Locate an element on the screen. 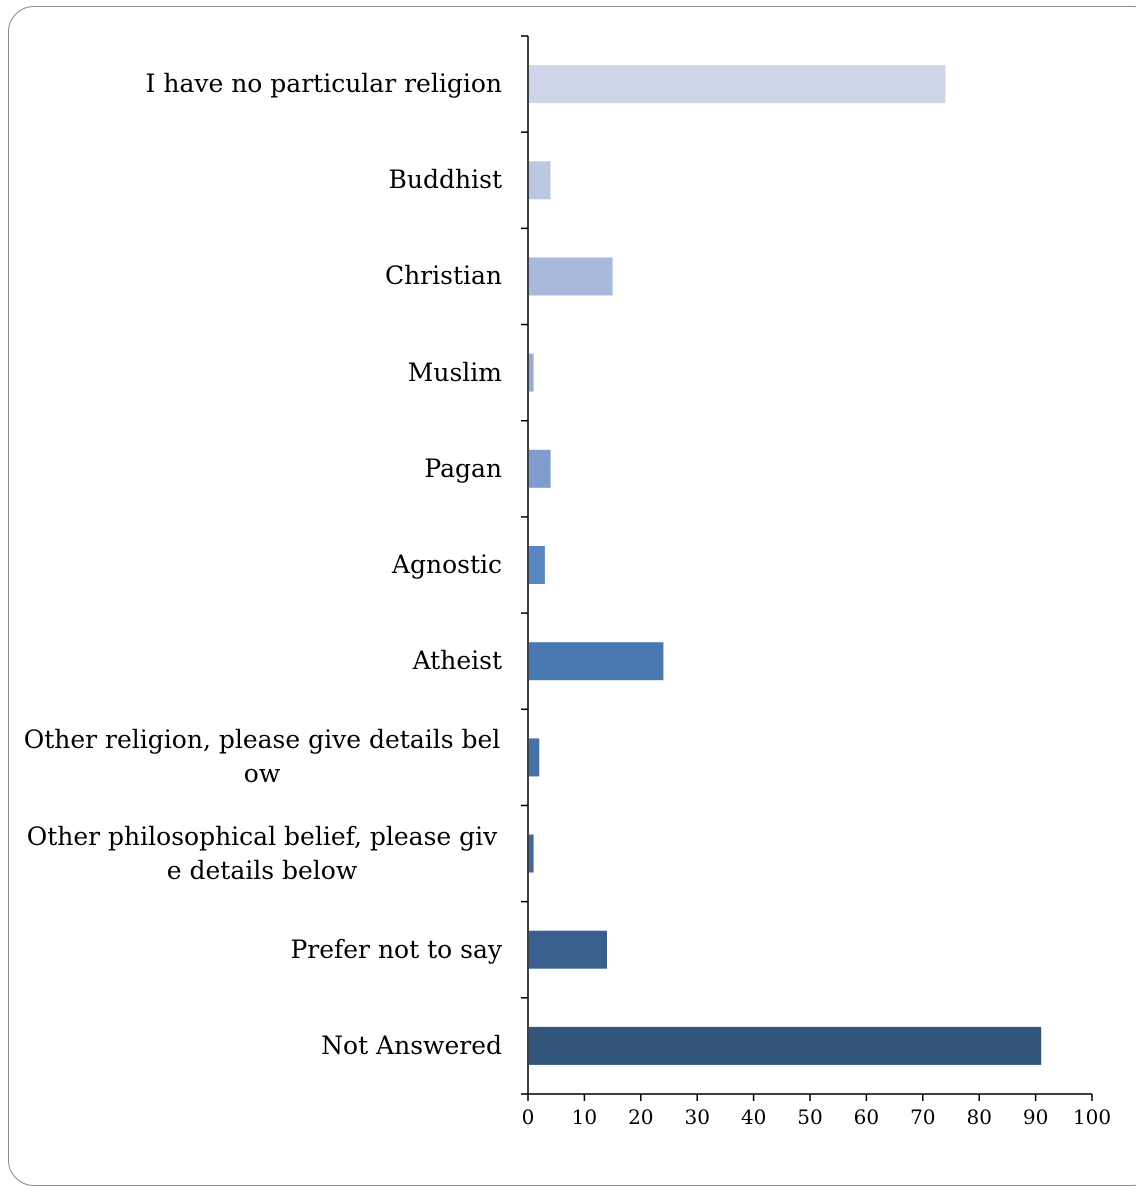 Image resolution: width=1136 pixels, height=1186 pixels. category-label-1: Buddhist is located at coordinates (445, 180).